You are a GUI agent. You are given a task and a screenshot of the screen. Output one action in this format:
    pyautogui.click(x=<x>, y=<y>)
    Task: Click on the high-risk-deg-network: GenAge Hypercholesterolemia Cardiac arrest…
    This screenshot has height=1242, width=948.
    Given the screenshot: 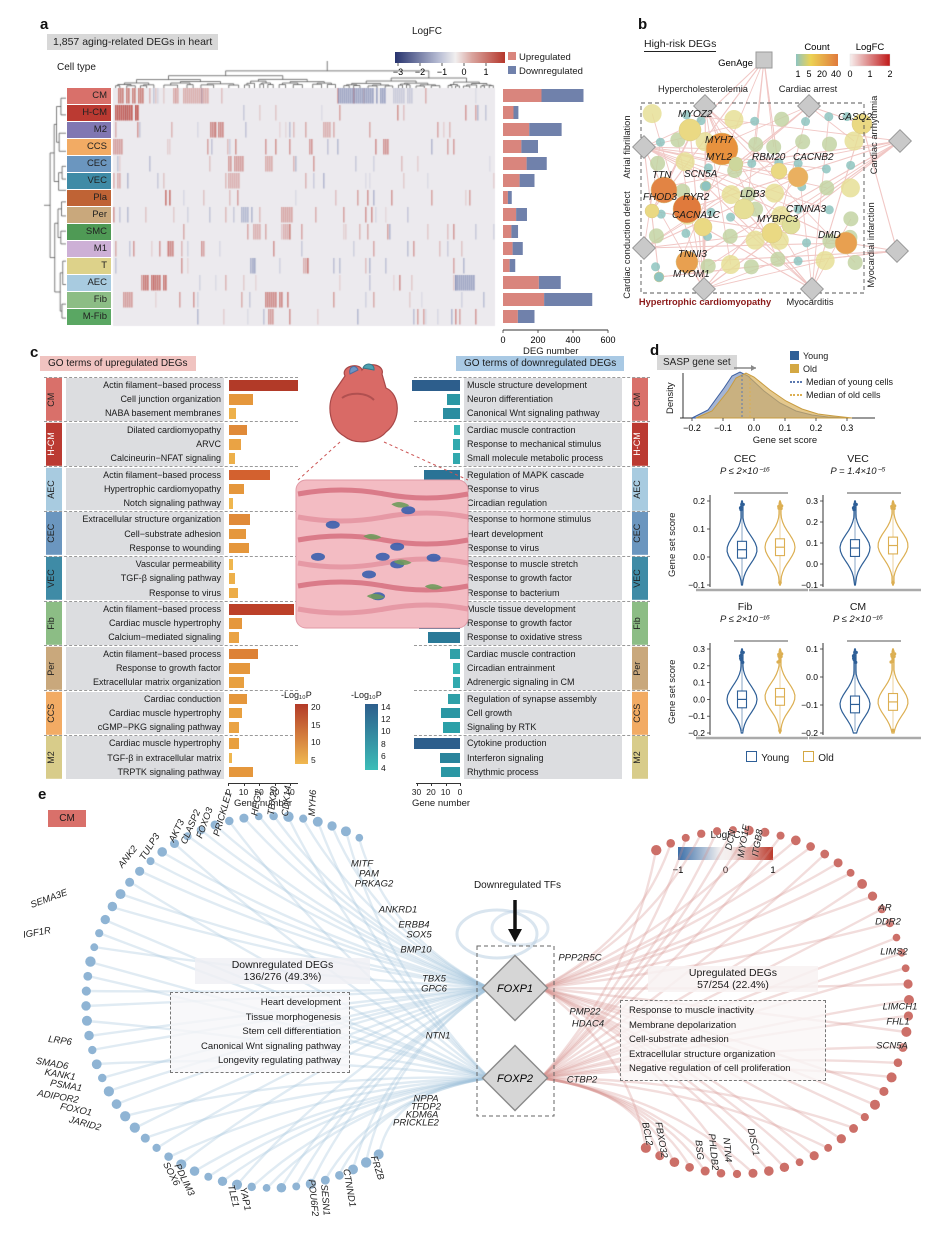 What is the action you would take?
    pyautogui.click(x=767, y=174)
    